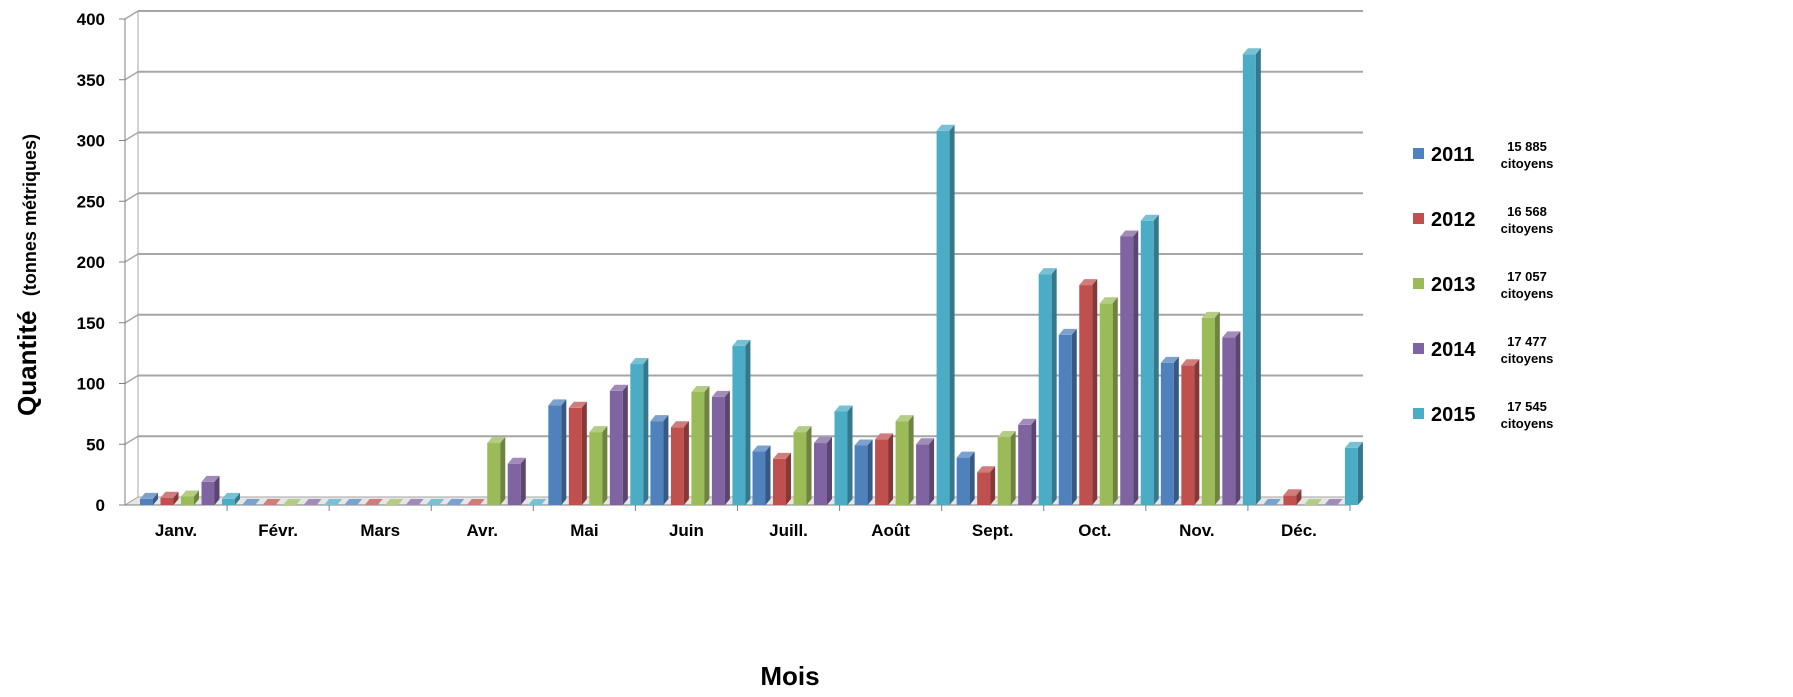  I want to click on x-tick-label: Mai, so click(584, 530).